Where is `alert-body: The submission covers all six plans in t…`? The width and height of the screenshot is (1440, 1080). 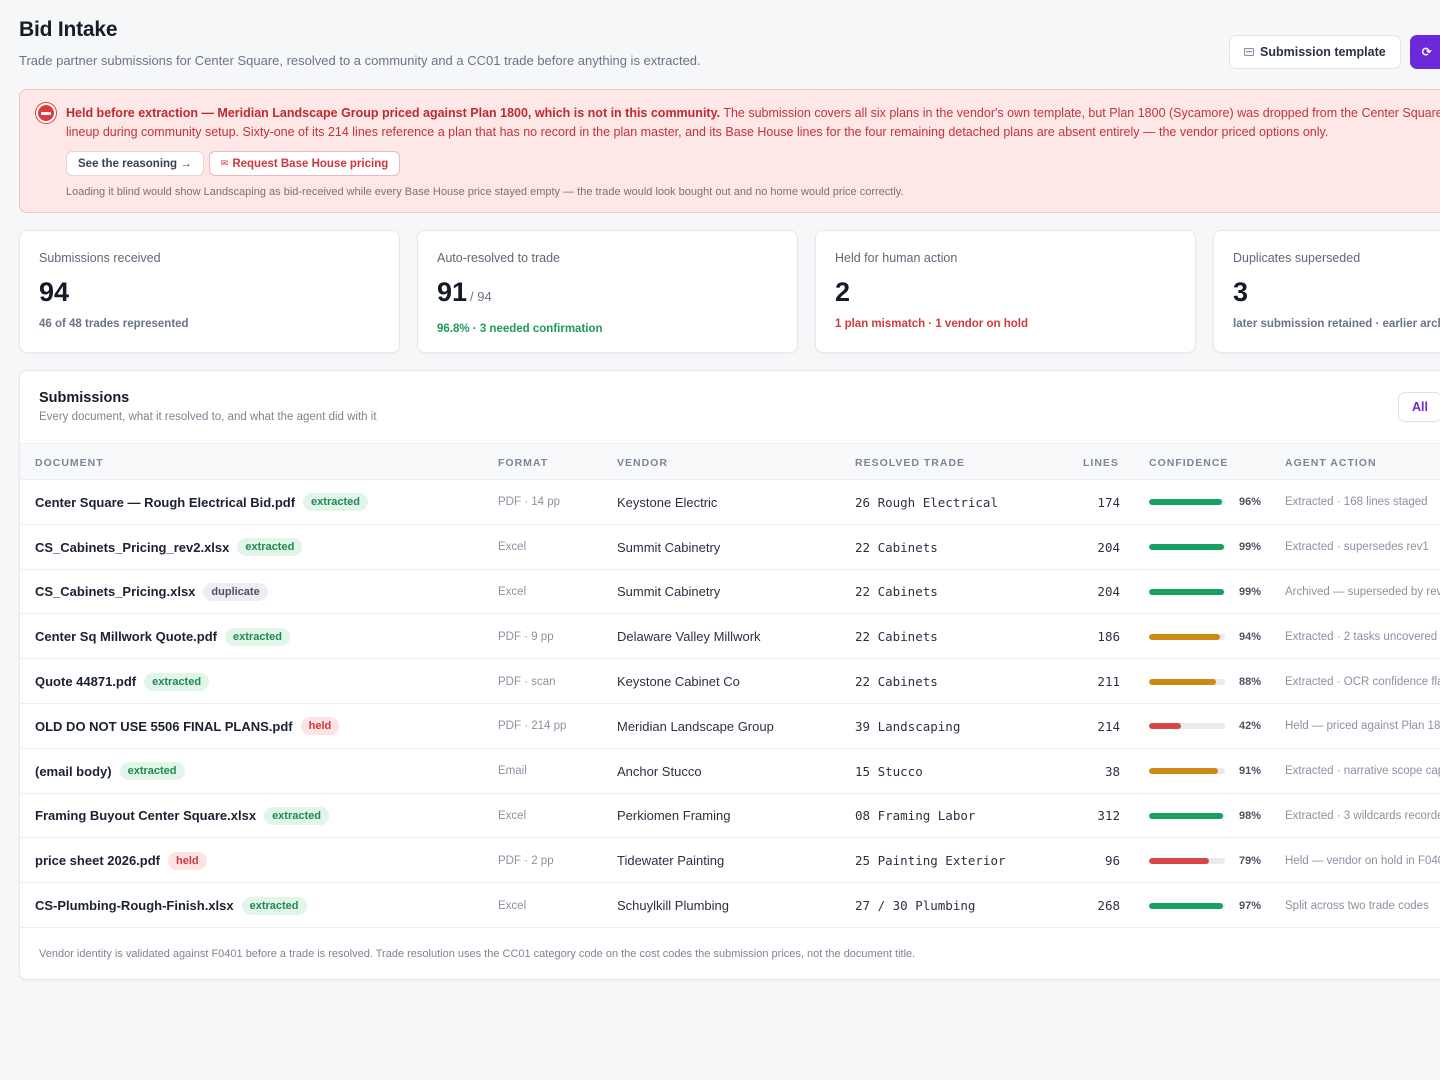
alert-body: The submission covers all six plans in t… is located at coordinates (753, 122).